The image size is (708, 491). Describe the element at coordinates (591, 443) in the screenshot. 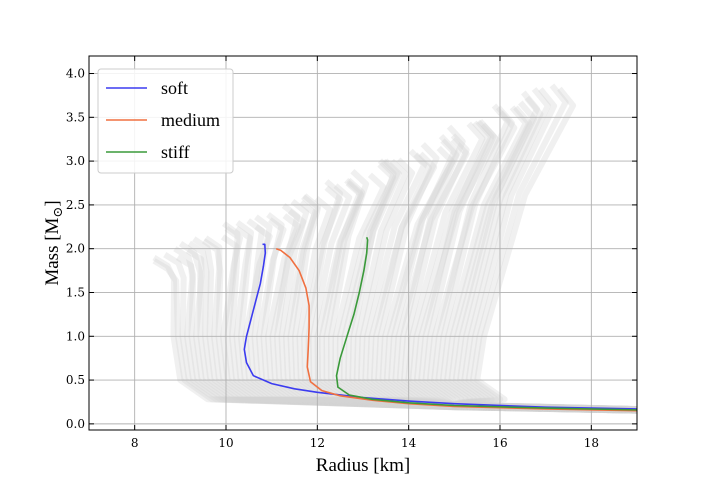

I see `x-tick-label: 18` at that location.